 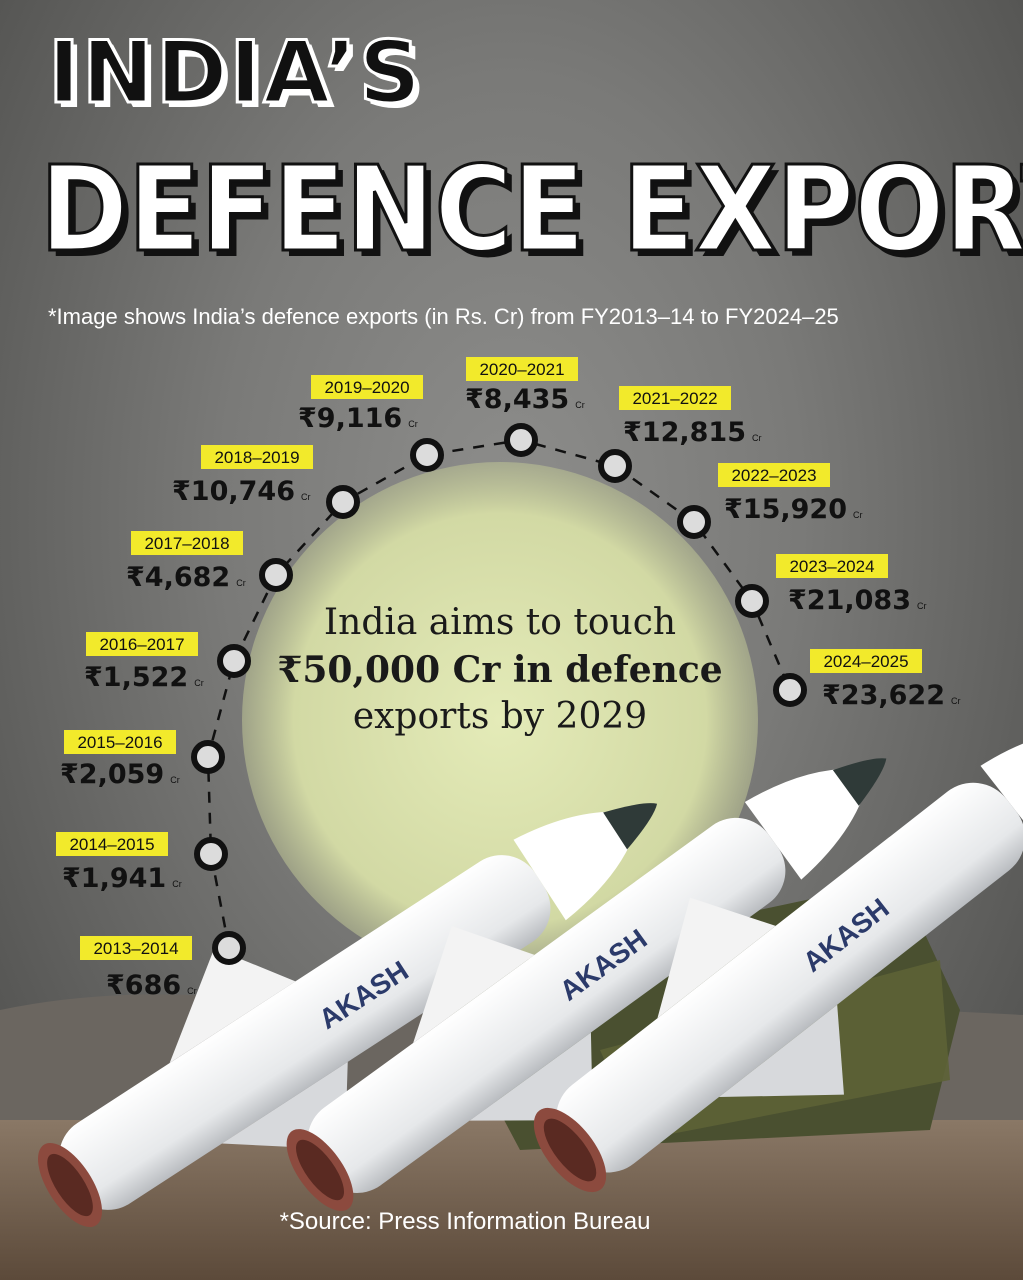 I want to click on data-label-2021–2022: 2021–2022 ₹12,815, so click(x=682, y=417).